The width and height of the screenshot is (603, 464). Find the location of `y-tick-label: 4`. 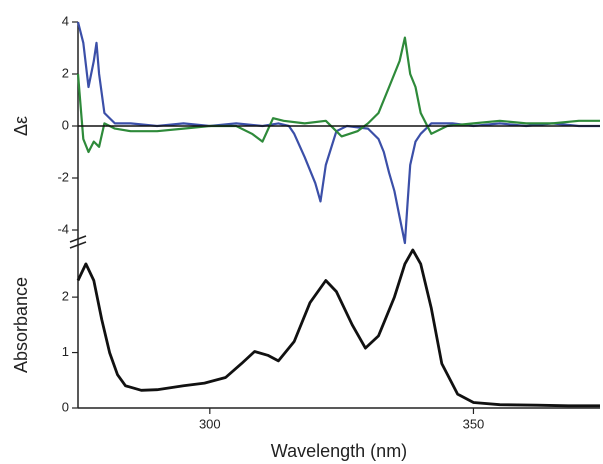

y-tick-label: 4 is located at coordinates (65, 20).